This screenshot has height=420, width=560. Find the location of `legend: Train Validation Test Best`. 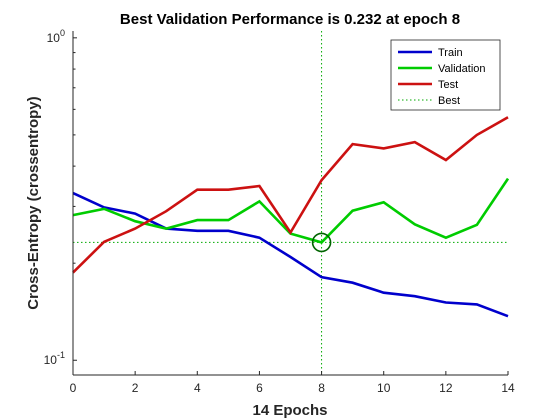

legend: Train Validation Test Best is located at coordinates (445, 75).